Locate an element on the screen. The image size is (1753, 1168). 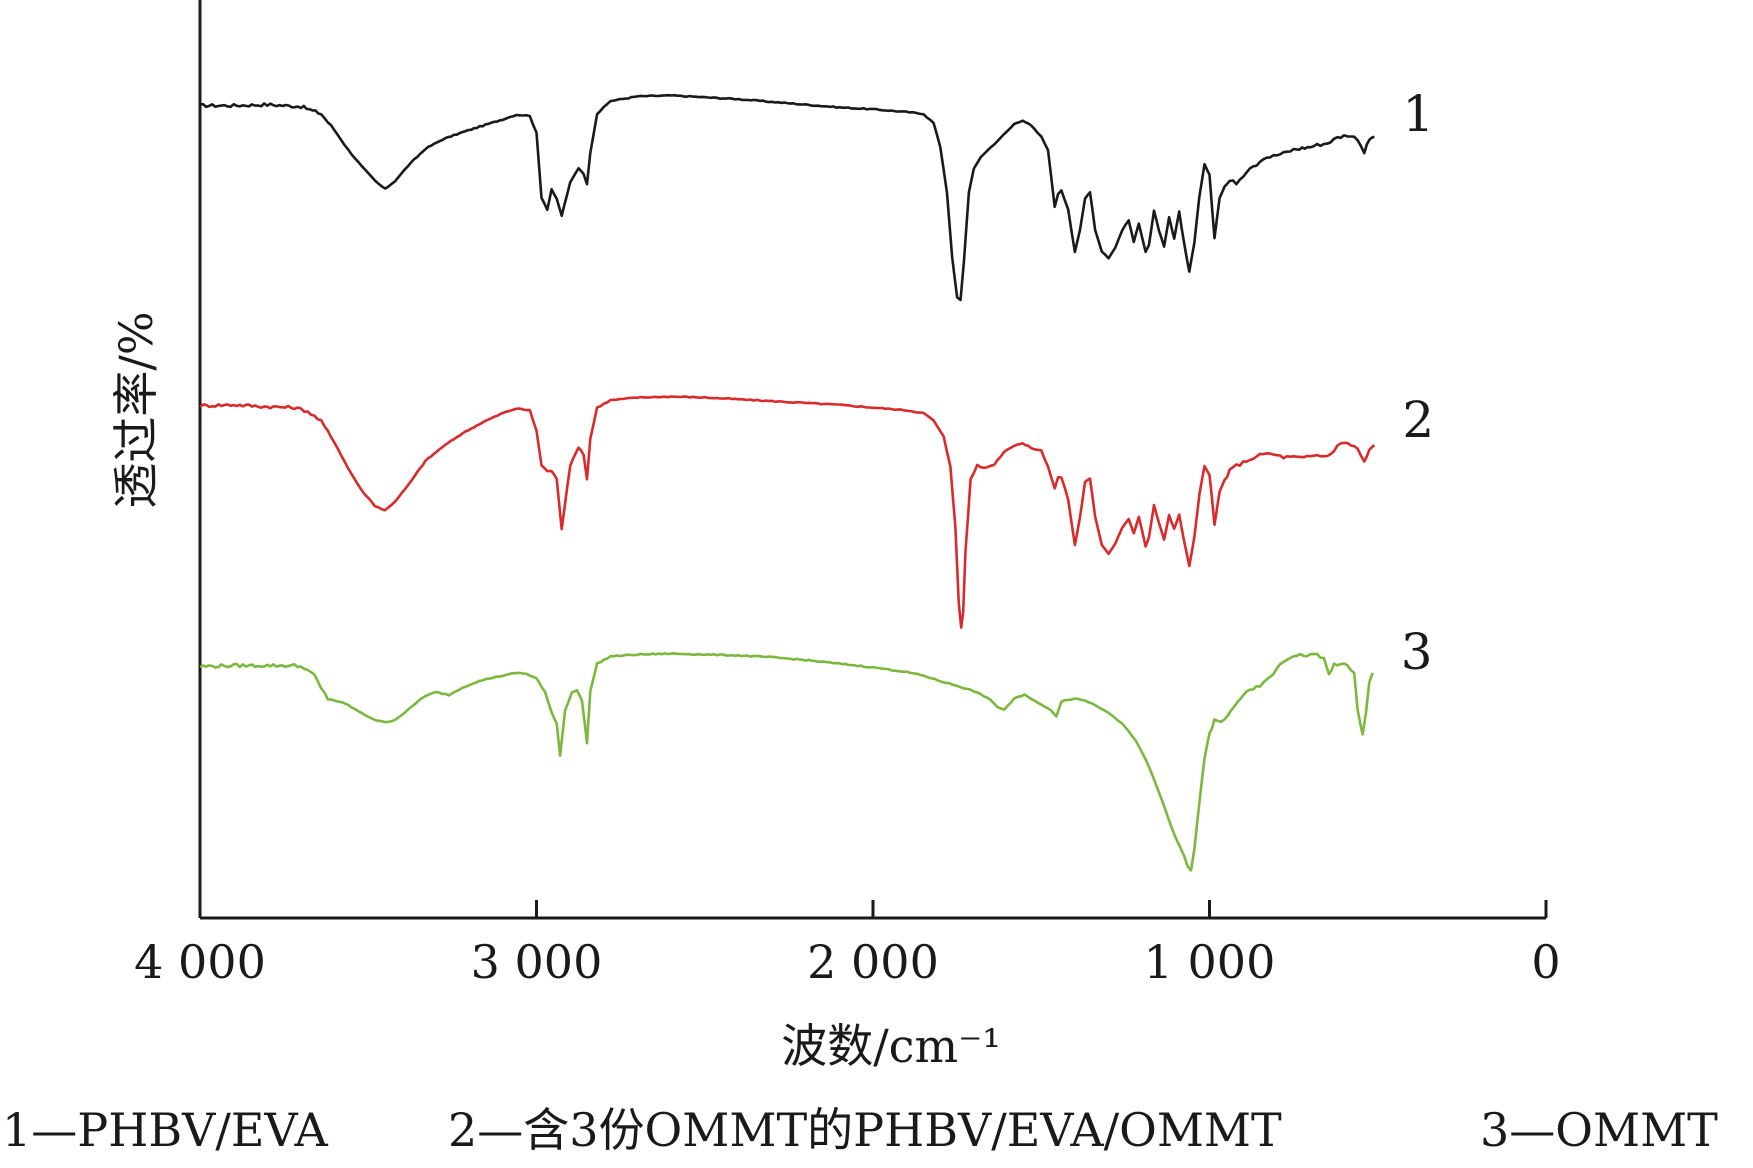
x-tick-label-2000: 2 000 is located at coordinates (873, 962).